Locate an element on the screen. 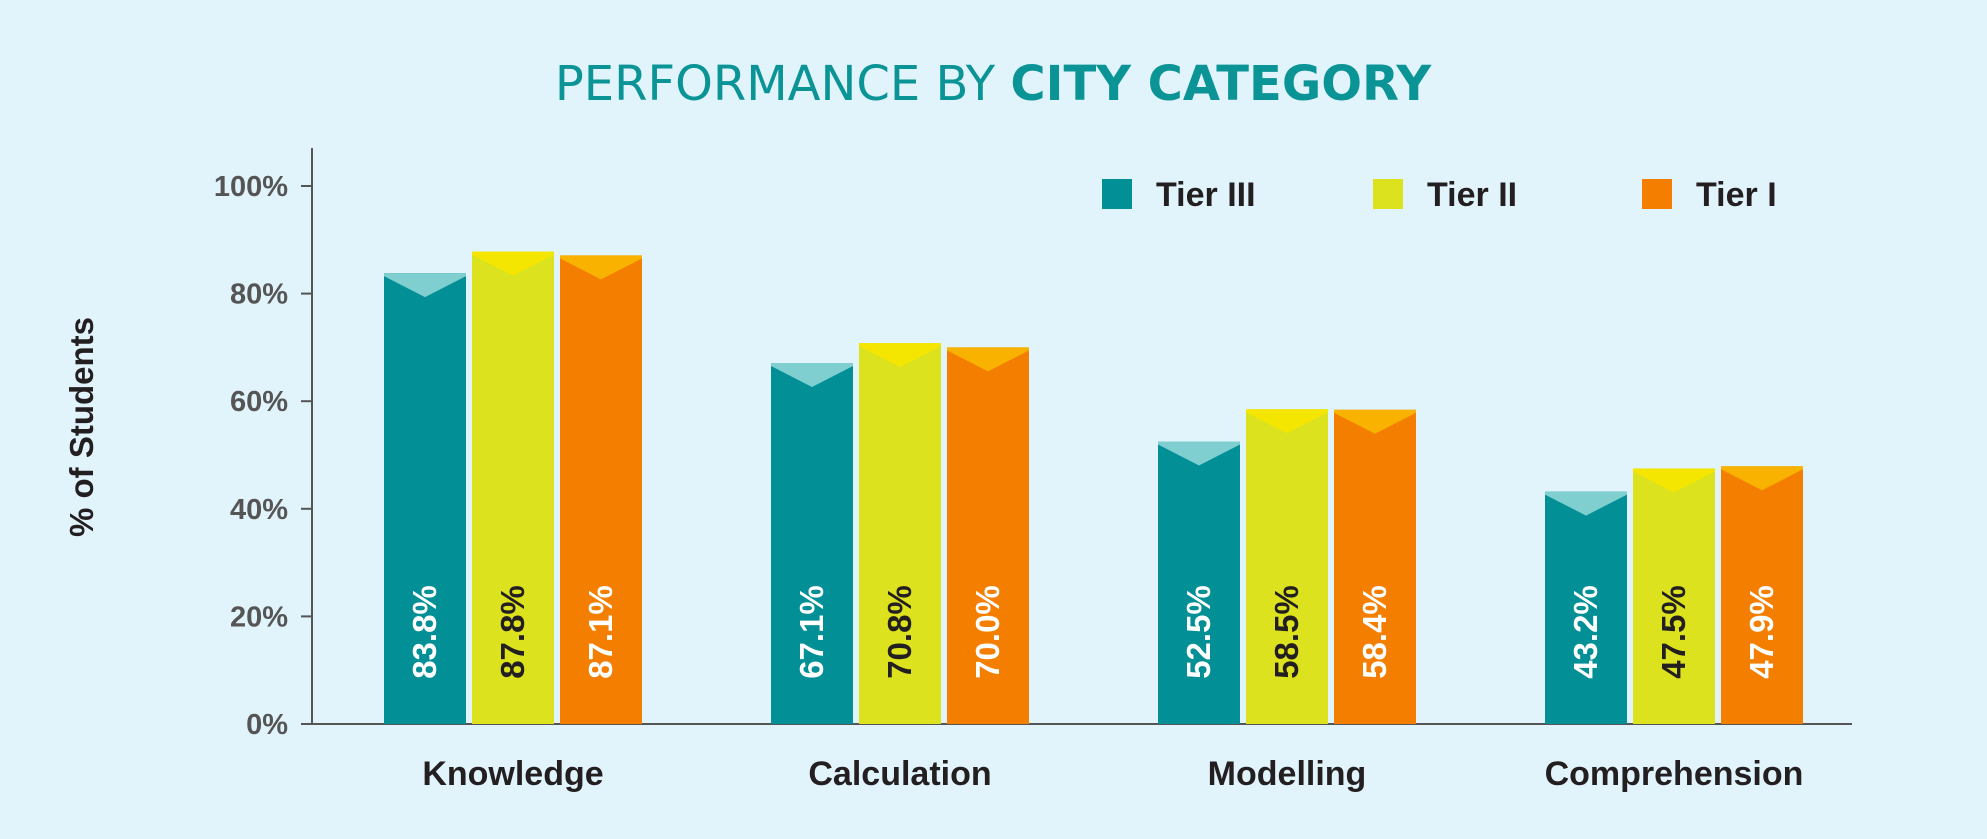  bar: 83.8% is located at coordinates (425, 498).